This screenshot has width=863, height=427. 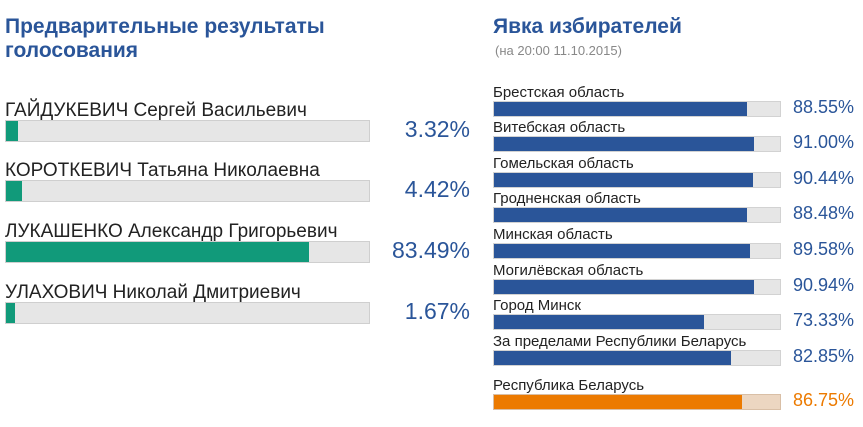 What do you see at coordinates (823, 400) in the screenshot?
I see `turnout-percent-label: 86.75%` at bounding box center [823, 400].